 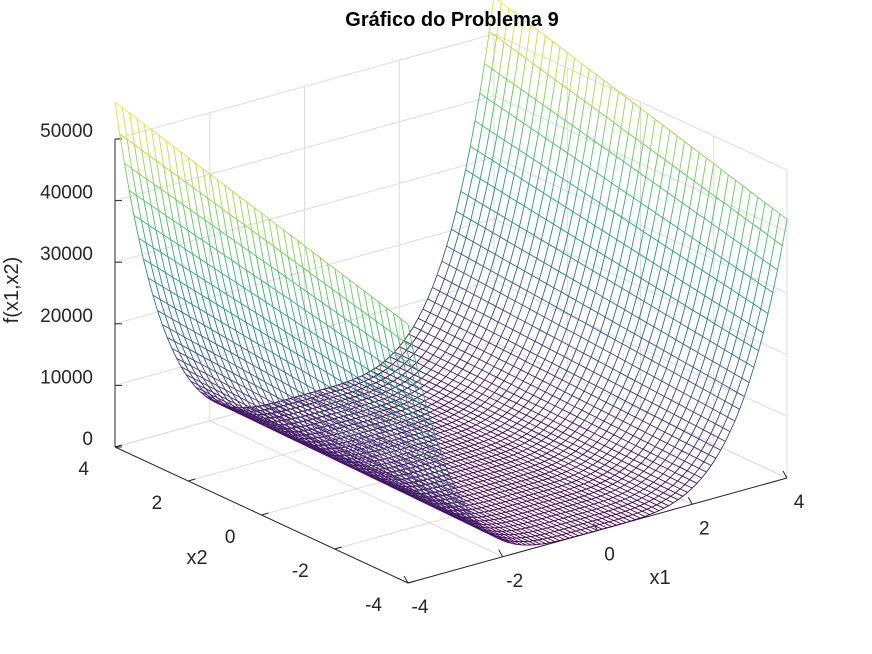 I want to click on gridline-z-back-left, so click(x=304, y=271).